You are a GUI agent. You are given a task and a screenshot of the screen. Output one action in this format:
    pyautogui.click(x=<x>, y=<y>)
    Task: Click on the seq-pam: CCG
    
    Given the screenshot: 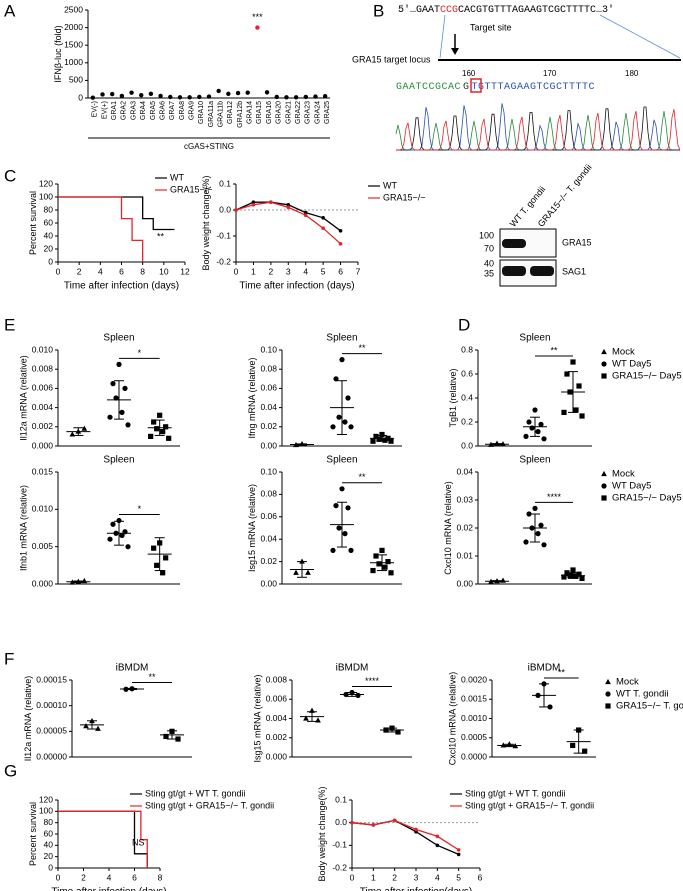 What is the action you would take?
    pyautogui.click(x=449, y=10)
    